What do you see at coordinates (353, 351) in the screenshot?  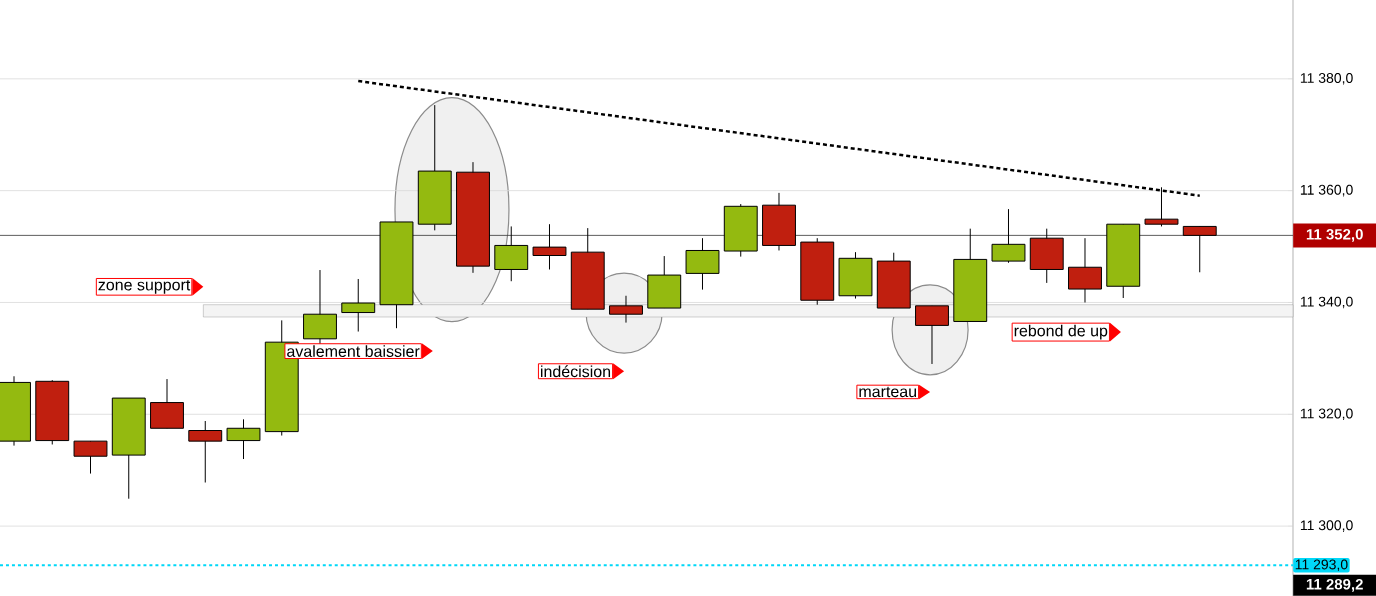 I see `annotation: avalement baissier` at bounding box center [353, 351].